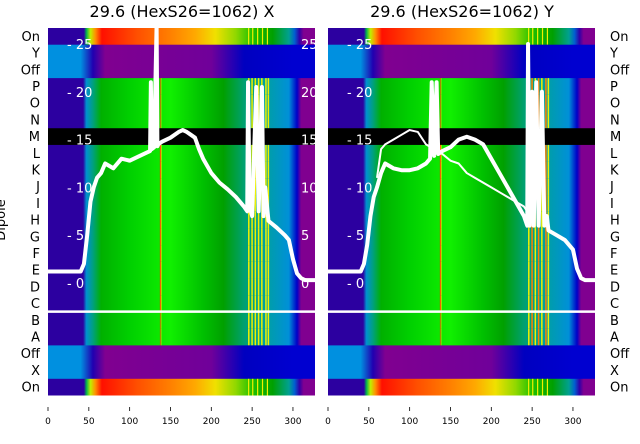  What do you see at coordinates (35, 120) in the screenshot?
I see `row-label: N` at bounding box center [35, 120].